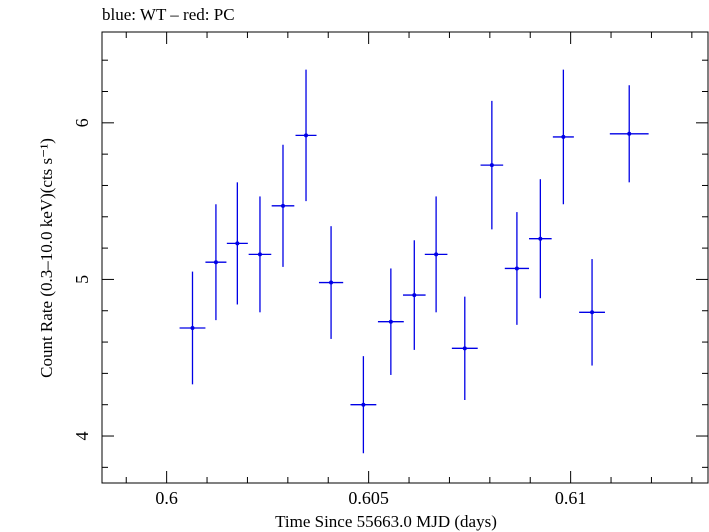  I want to click on x-tick-label: 0.61, so click(571, 498).